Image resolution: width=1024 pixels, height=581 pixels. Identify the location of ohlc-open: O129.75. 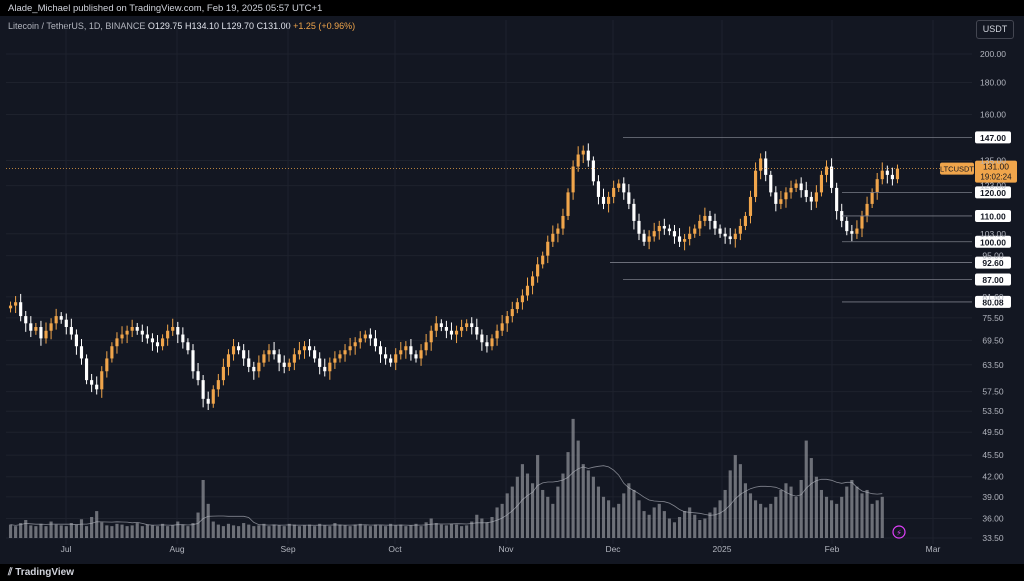
(165, 26).